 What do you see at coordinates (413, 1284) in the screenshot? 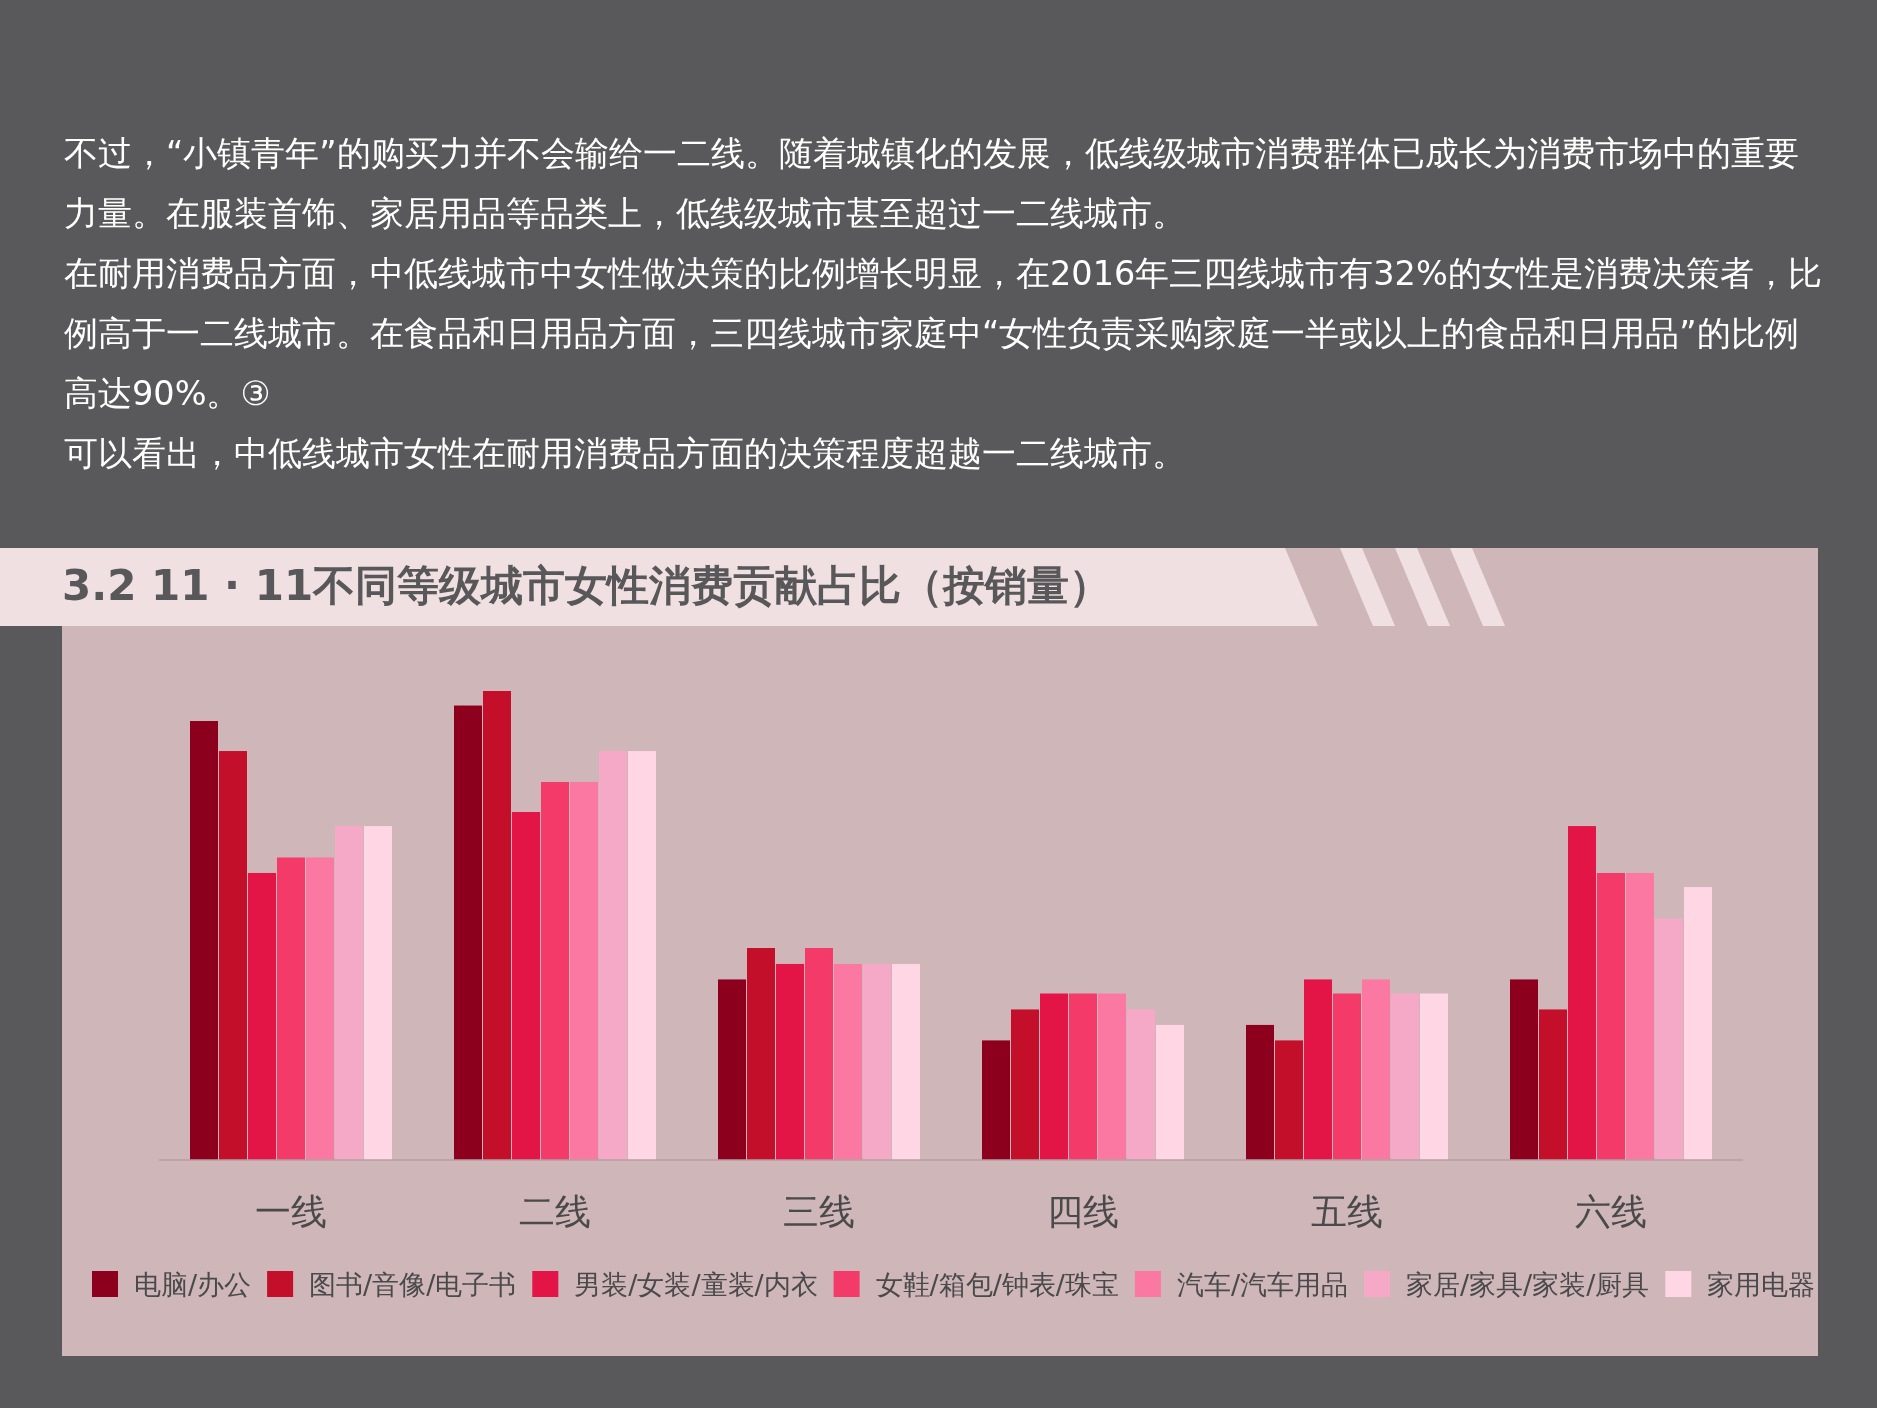
I see `legend-label: 图书/音像/电子书` at bounding box center [413, 1284].